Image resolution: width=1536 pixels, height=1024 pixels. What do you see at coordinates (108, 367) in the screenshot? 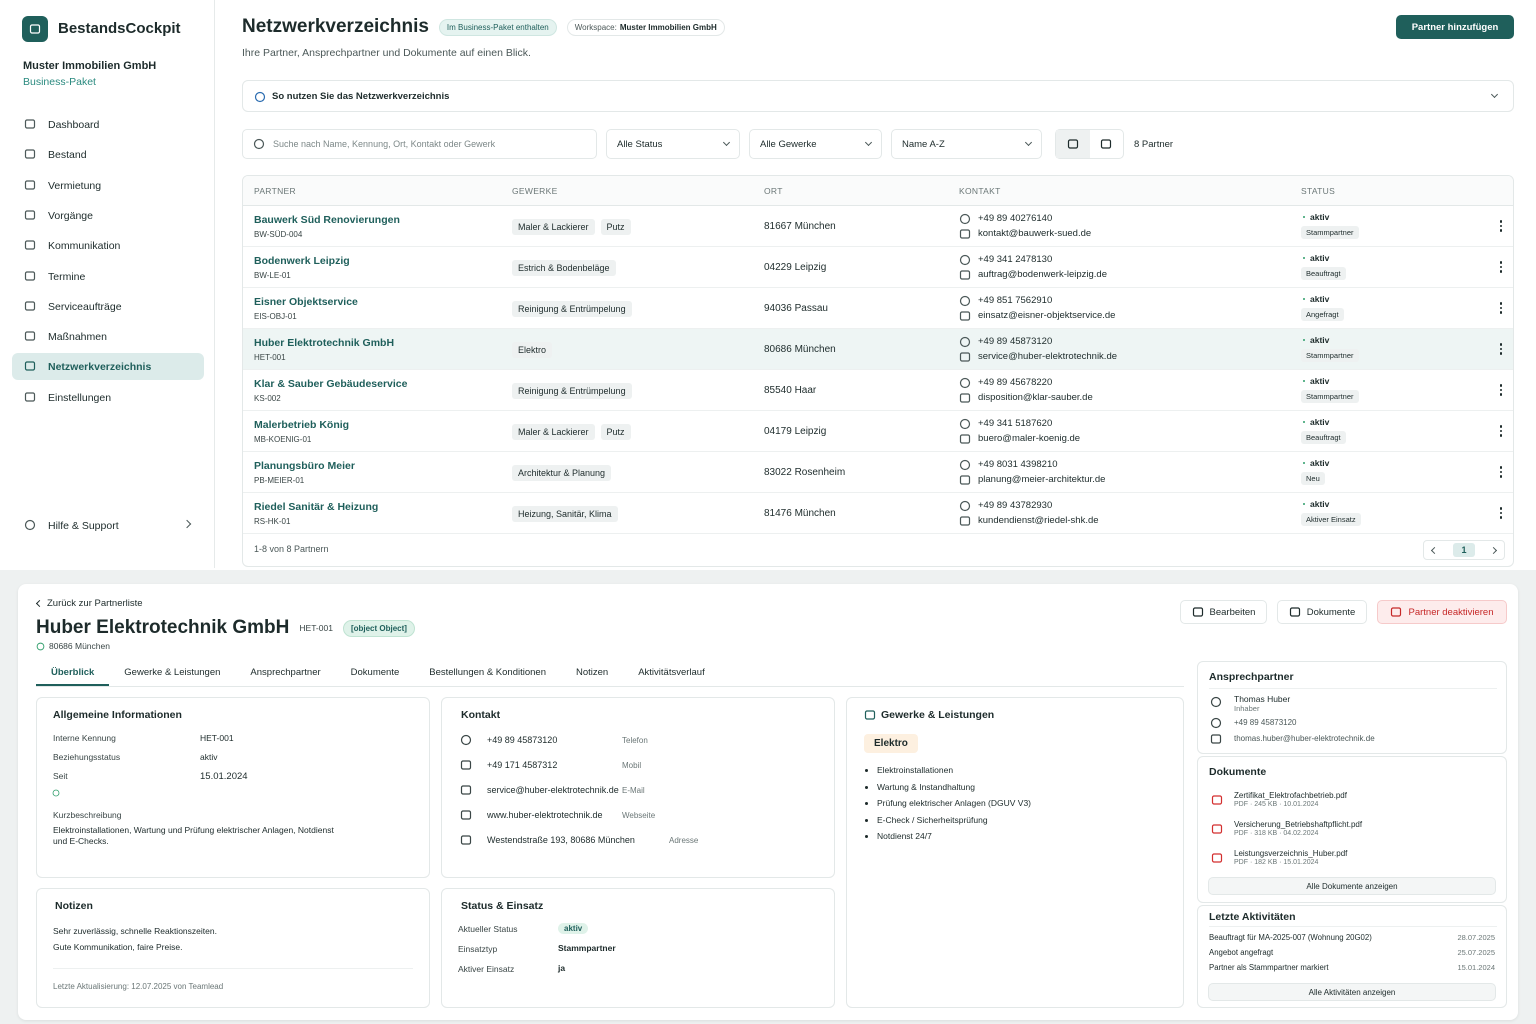
I see `nav-item: Netzwerkverzeichnis` at bounding box center [108, 367].